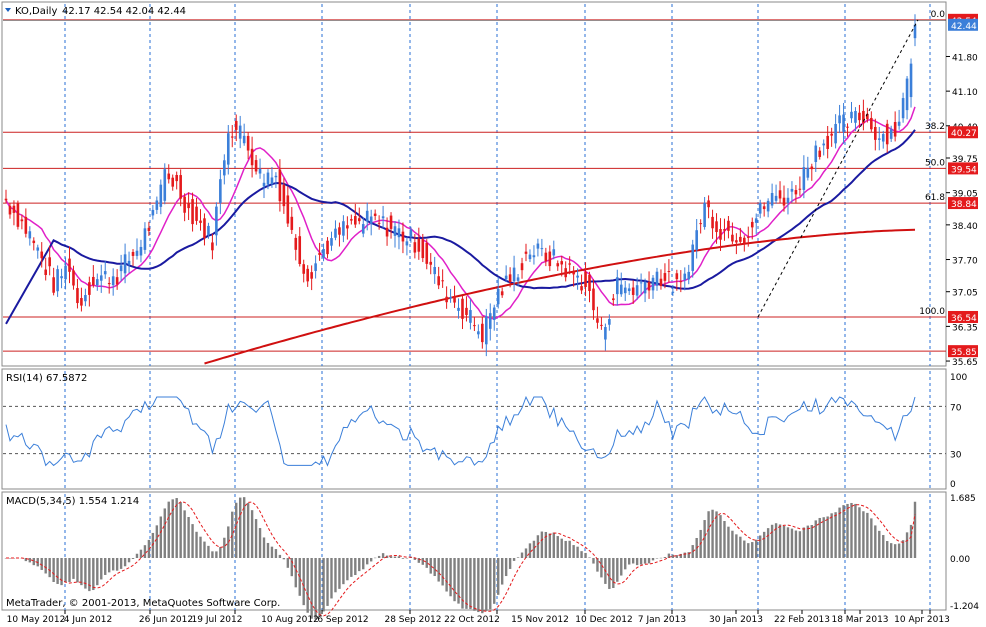 This screenshot has height=627, width=986. I want to click on time-tick-label: 18 Mar 2013, so click(859, 620).